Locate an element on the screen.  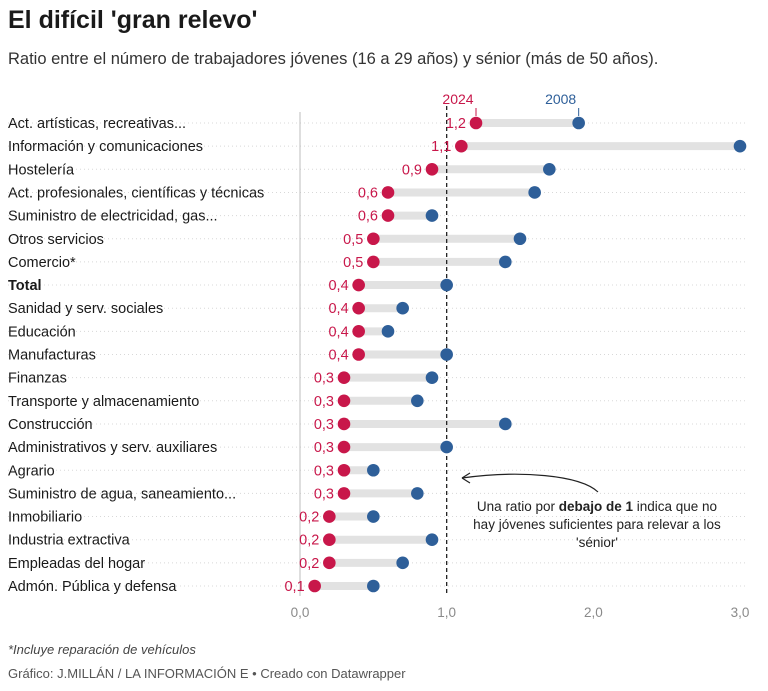
category-label: Comercio* is located at coordinates (42, 263).